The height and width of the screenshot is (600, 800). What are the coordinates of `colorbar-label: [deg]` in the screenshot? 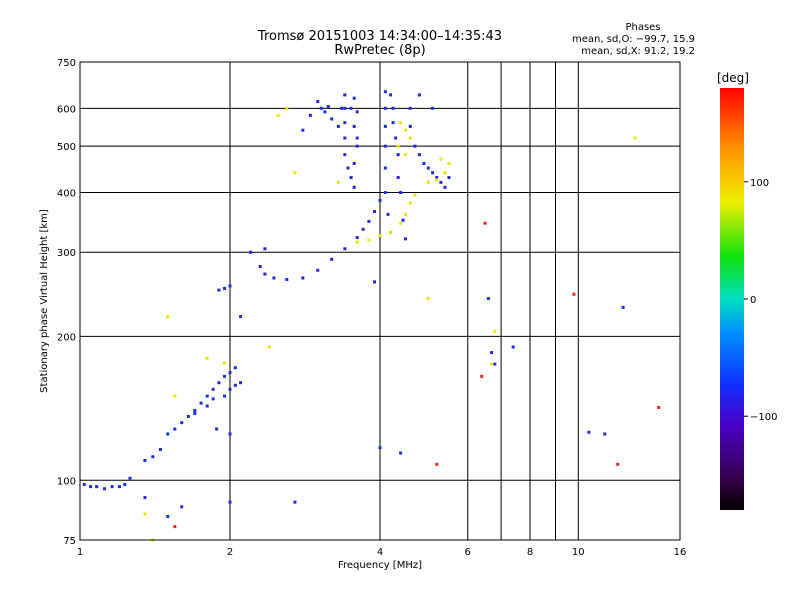 It's located at (733, 78).